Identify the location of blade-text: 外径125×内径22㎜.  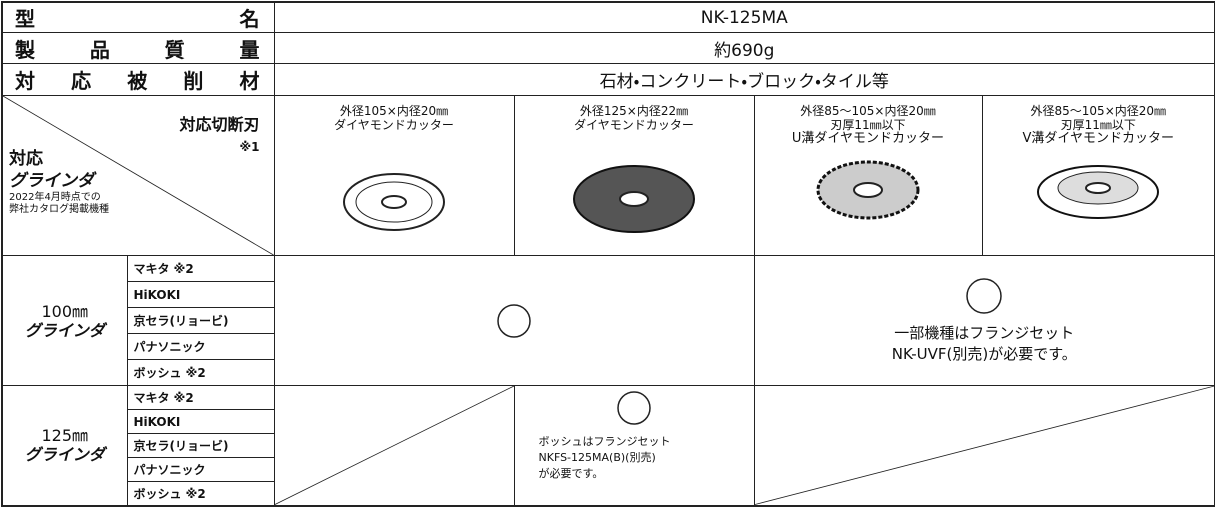
(634, 111).